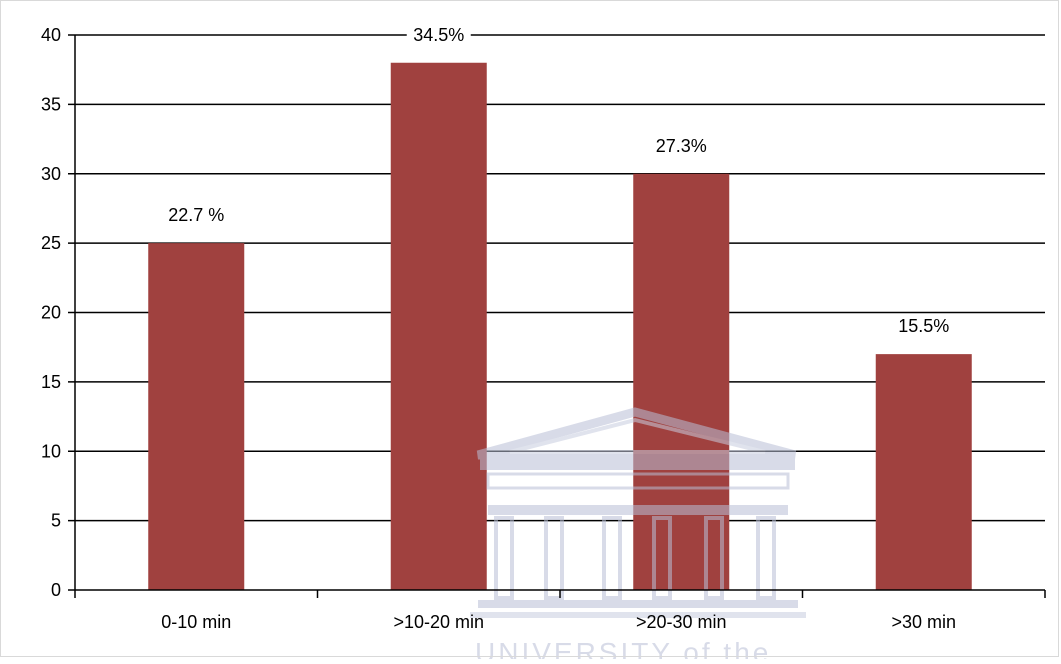  What do you see at coordinates (638, 481) in the screenshot?
I see `watermark-frieze` at bounding box center [638, 481].